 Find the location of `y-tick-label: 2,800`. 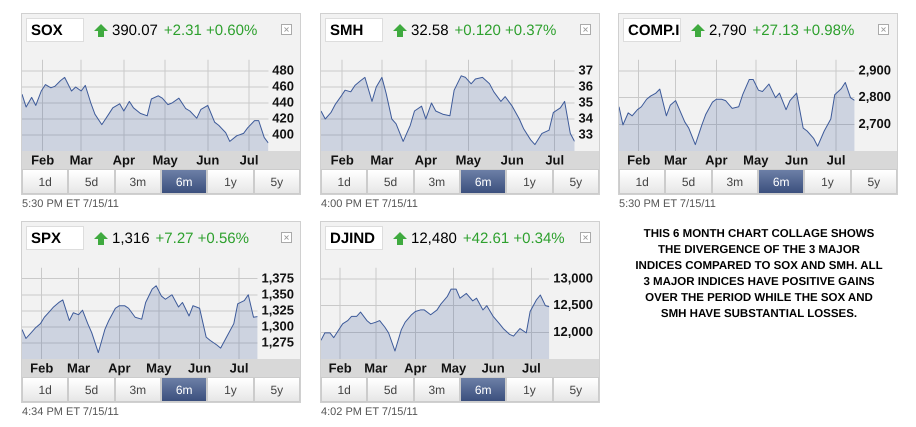

y-tick-label: 2,800 is located at coordinates (875, 96).